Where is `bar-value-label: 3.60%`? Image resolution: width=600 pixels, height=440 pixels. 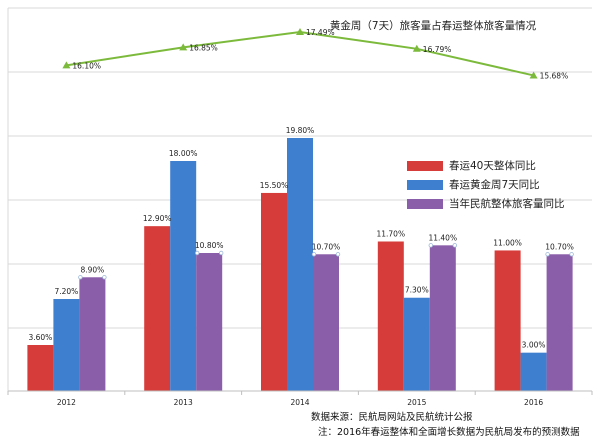
bar-value-label: 3.60% is located at coordinates (40, 337).